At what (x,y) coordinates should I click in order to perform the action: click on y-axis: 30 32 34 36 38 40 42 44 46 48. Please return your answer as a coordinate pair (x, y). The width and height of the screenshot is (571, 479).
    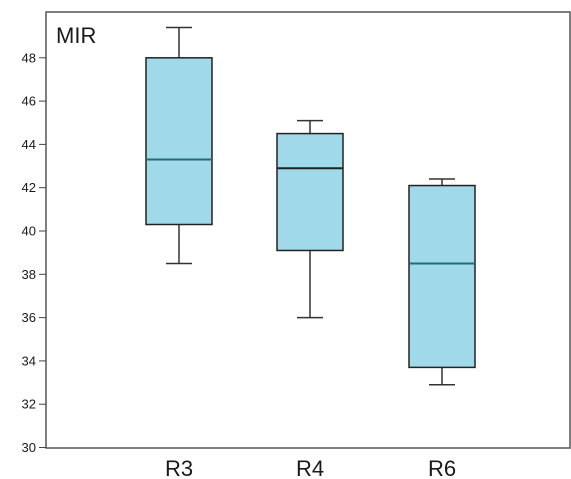
    Looking at the image, I should click on (34, 252).